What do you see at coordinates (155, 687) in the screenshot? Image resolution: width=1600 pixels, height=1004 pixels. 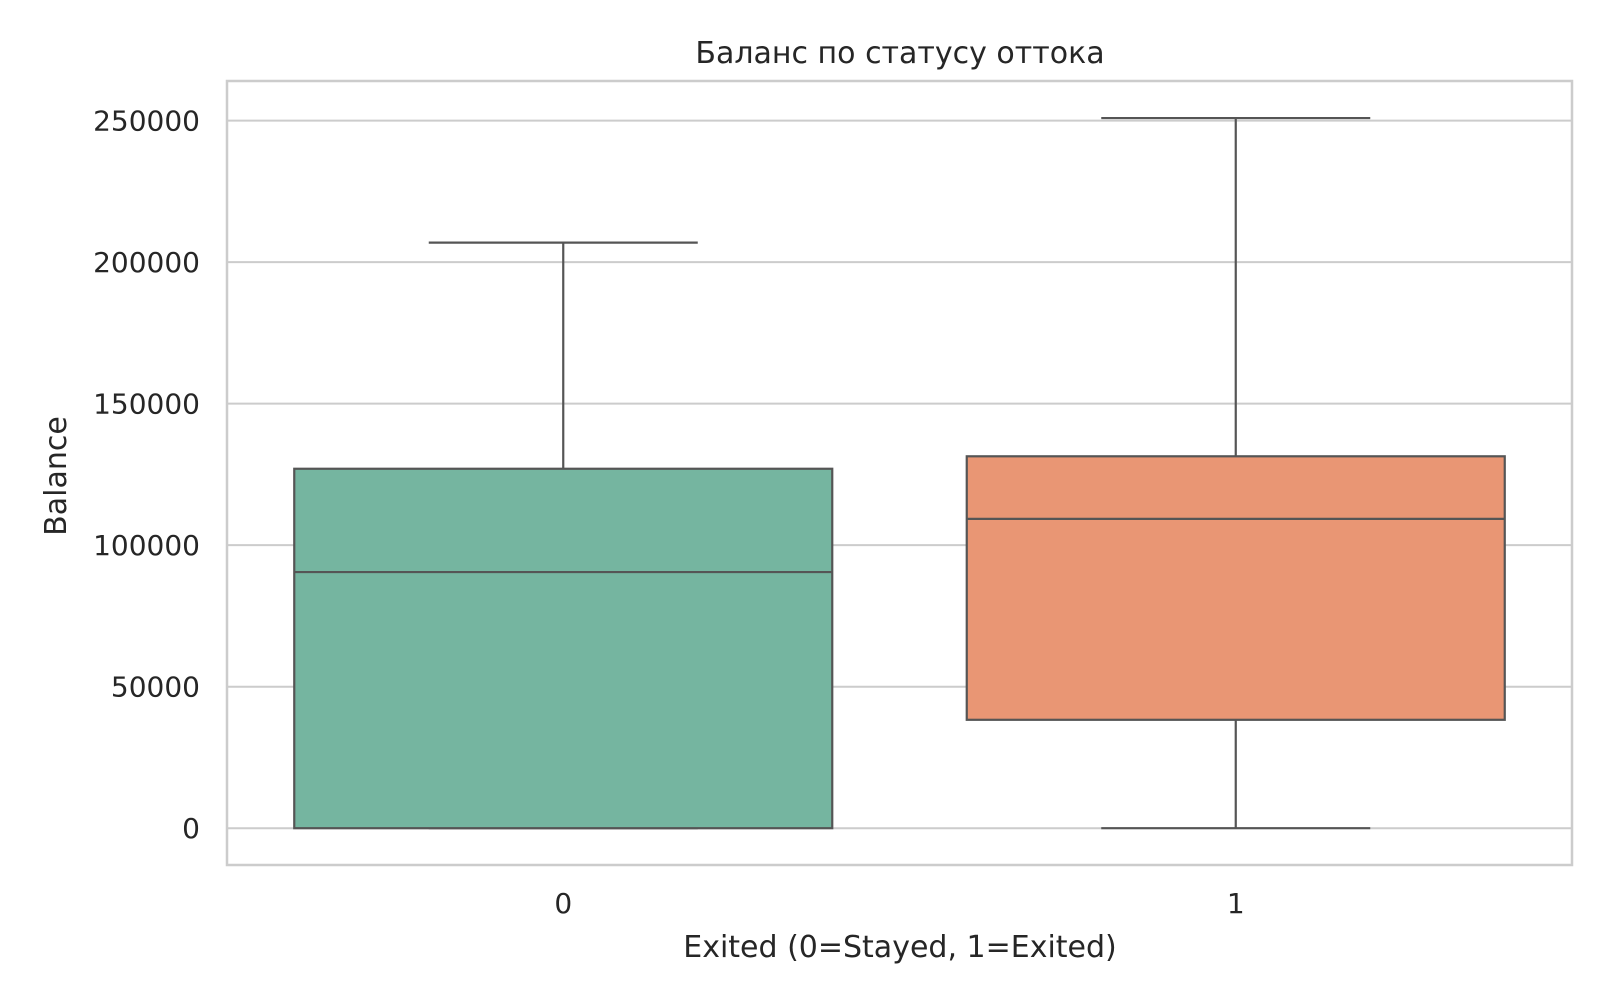 I see `y-tick-label: 50000` at bounding box center [155, 687].